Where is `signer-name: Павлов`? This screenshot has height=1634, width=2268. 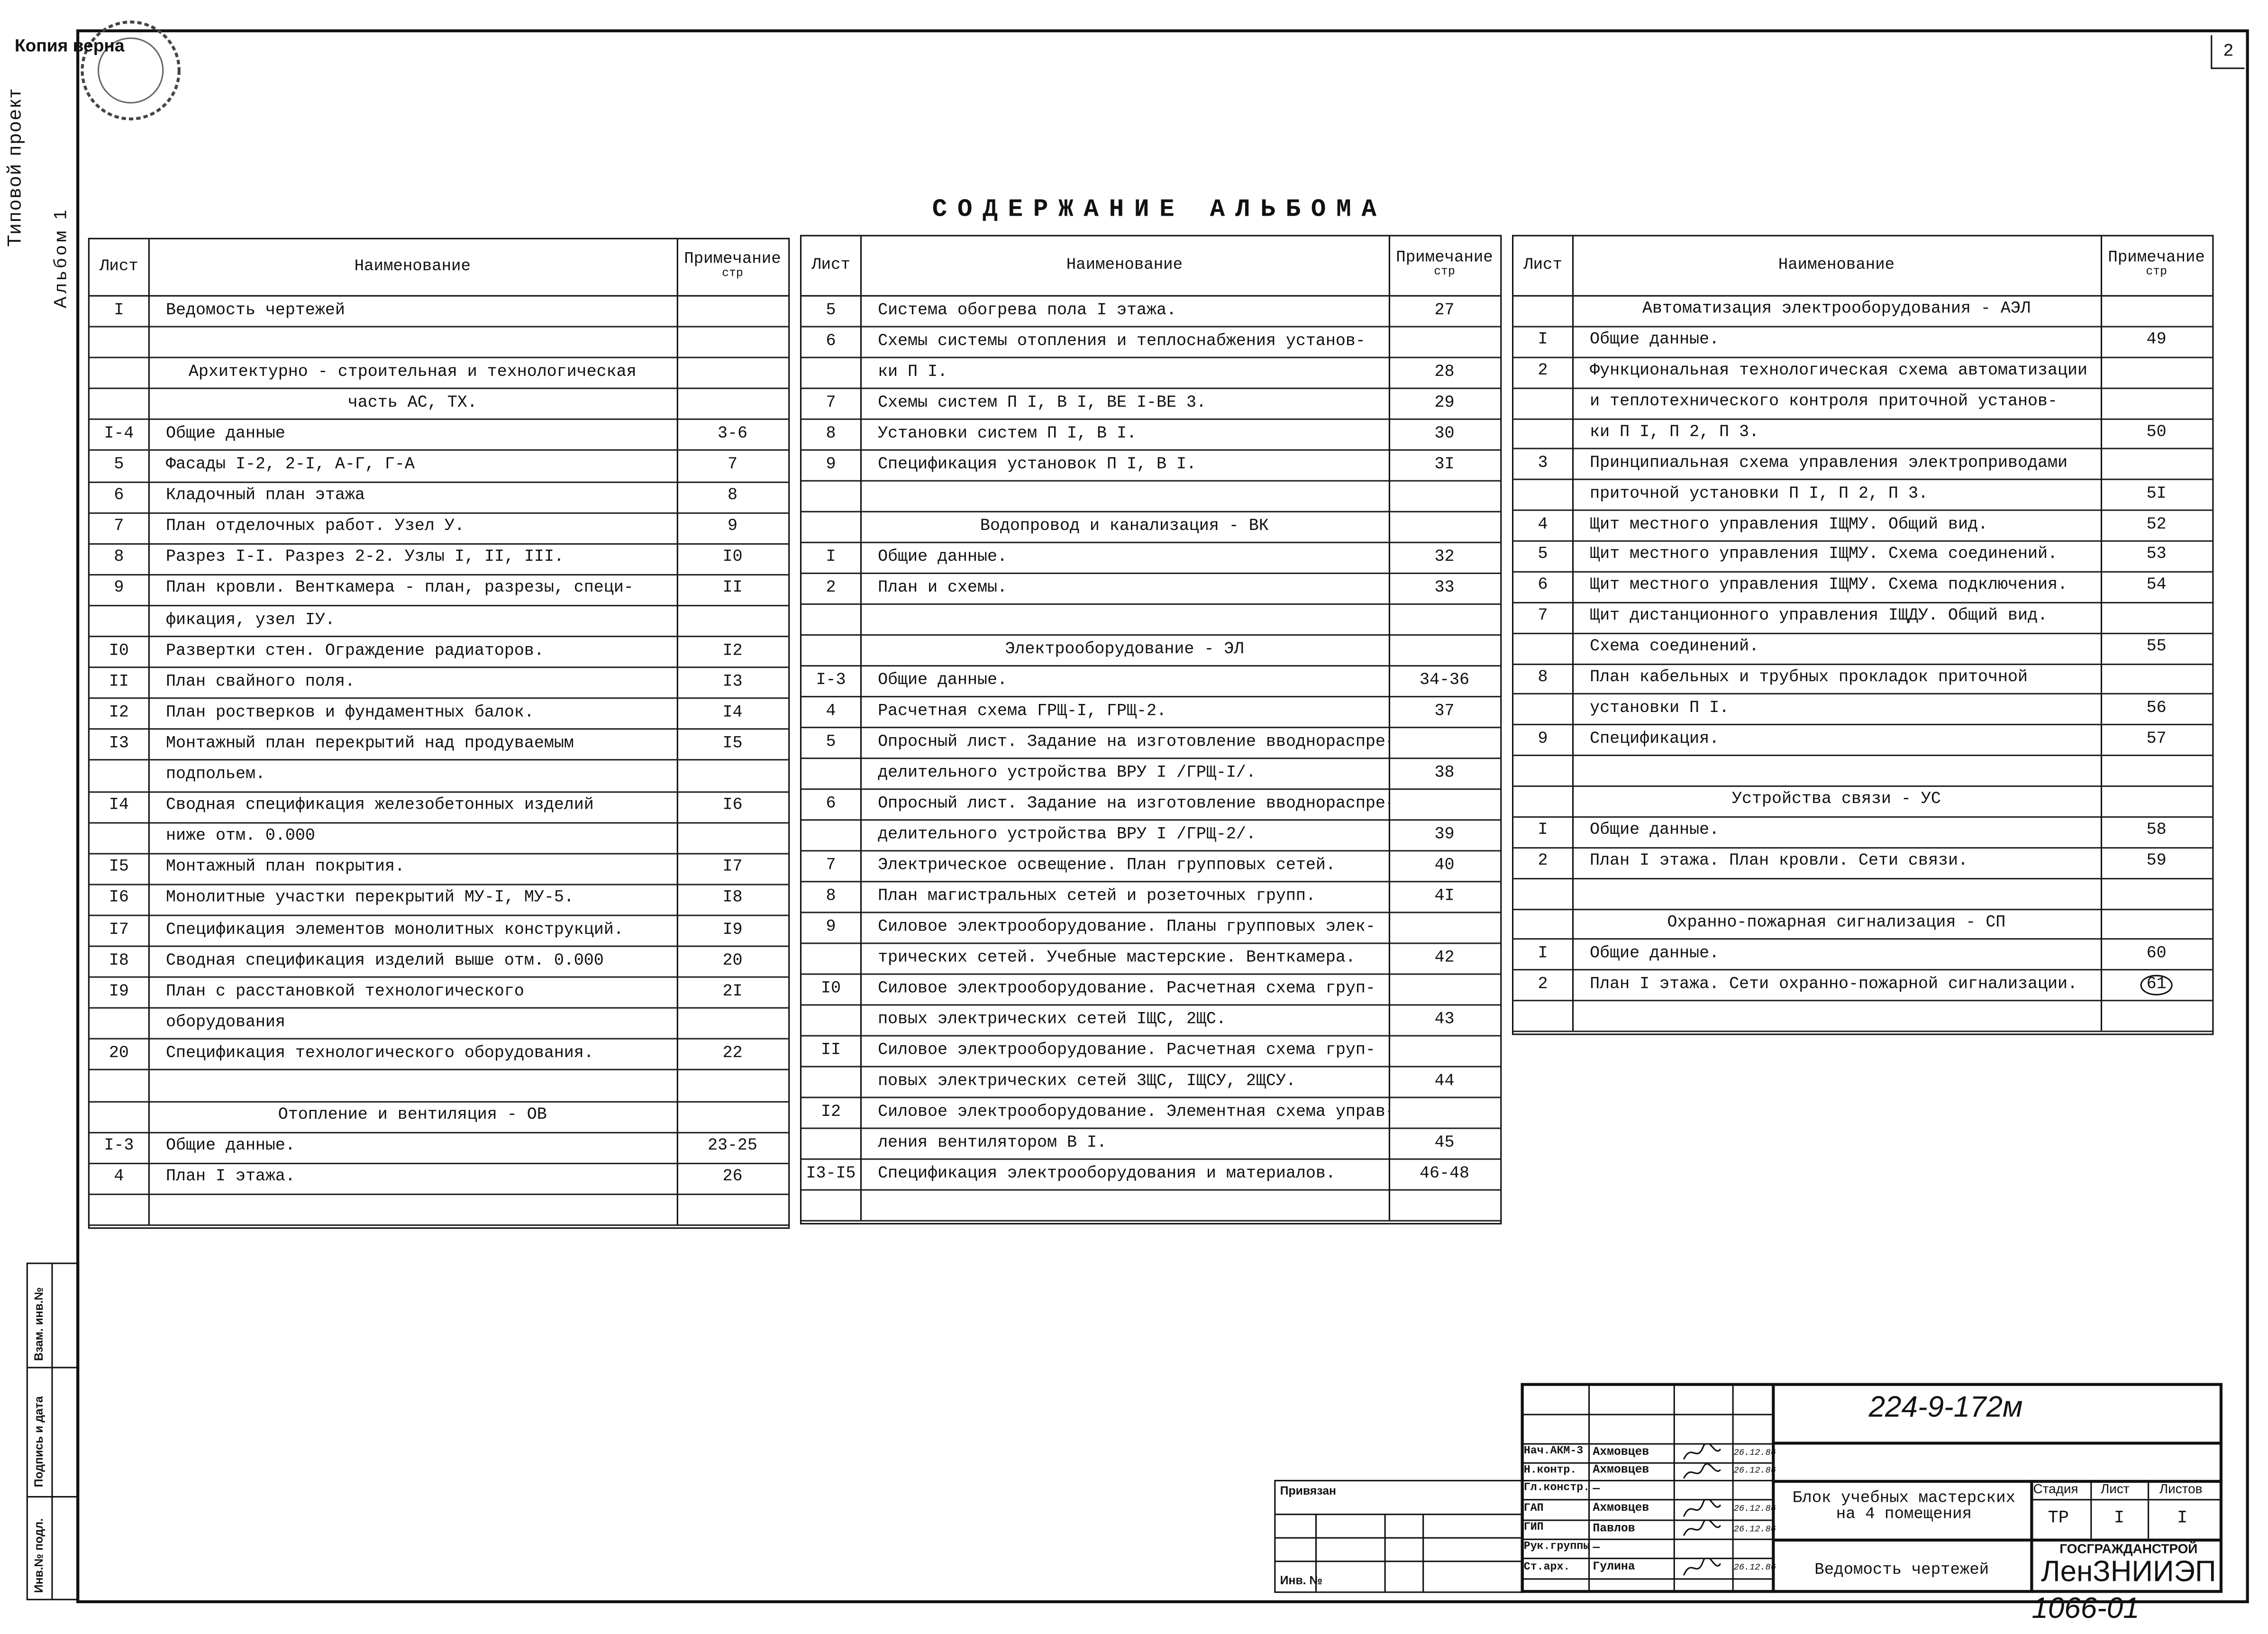 signer-name: Павлов is located at coordinates (1614, 1529).